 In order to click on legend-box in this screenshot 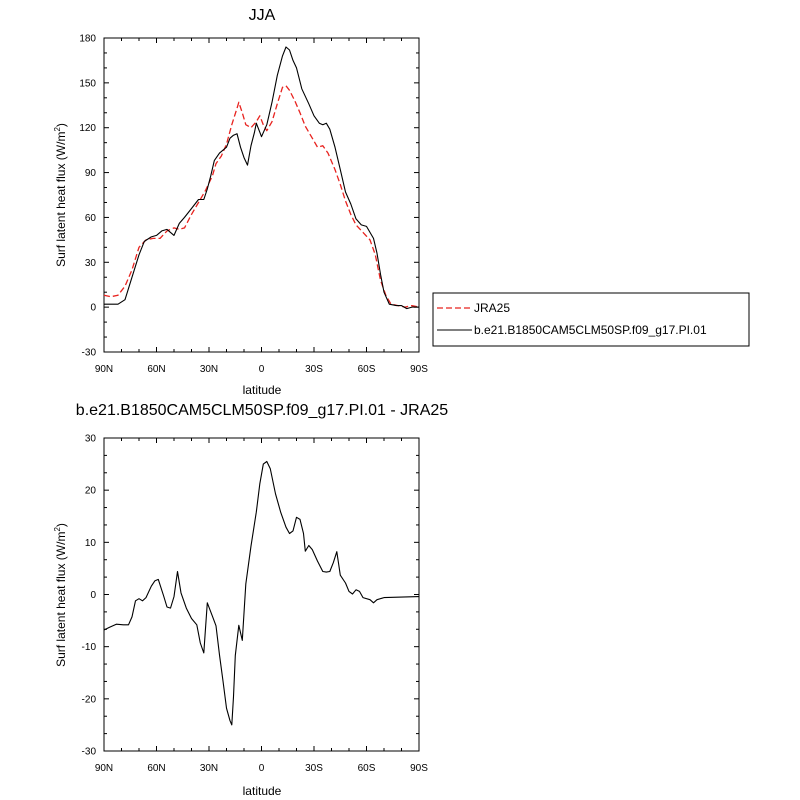, I will do `click(591, 319)`.